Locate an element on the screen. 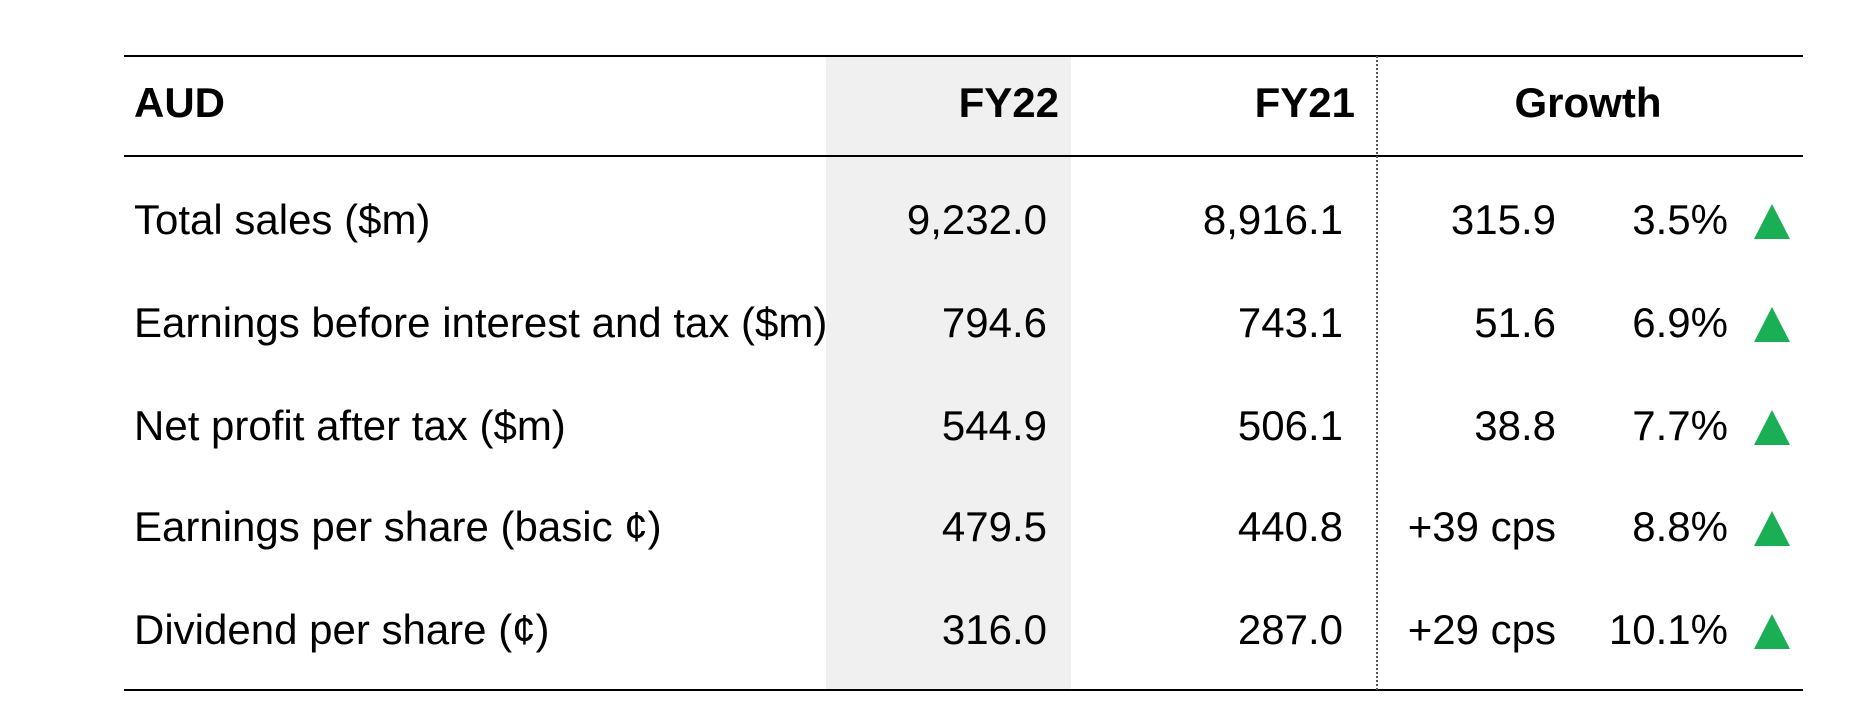  row-label: Total sales ($m) is located at coordinates (282, 219).